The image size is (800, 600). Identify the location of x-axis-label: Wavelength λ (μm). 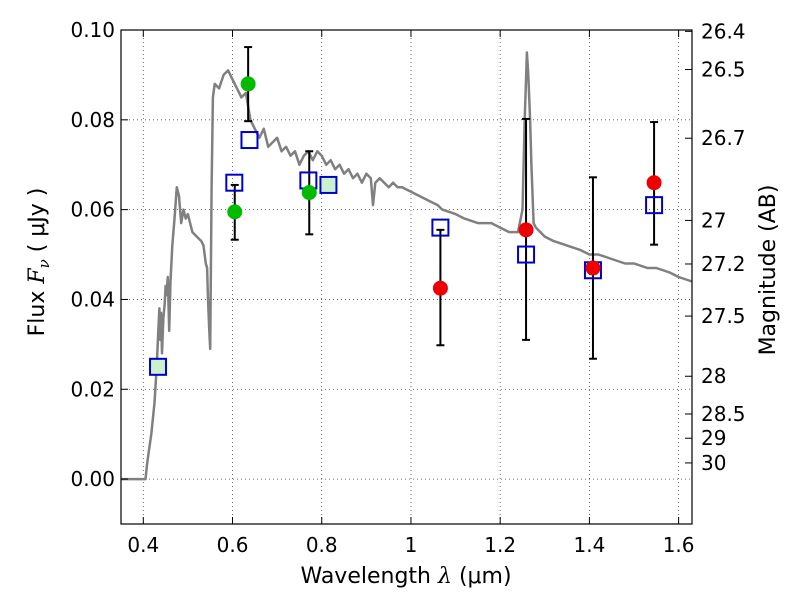
(405, 576).